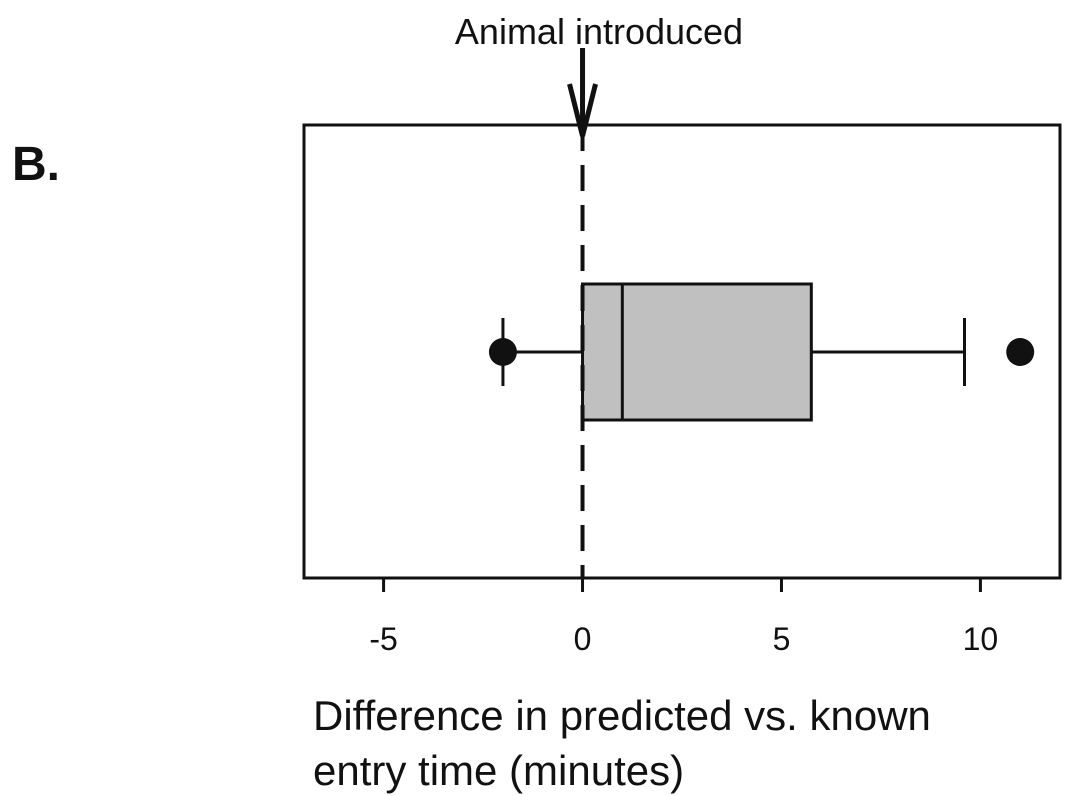 The image size is (1075, 796). Describe the element at coordinates (582, 110) in the screenshot. I see `annotation-arrow-head` at that location.